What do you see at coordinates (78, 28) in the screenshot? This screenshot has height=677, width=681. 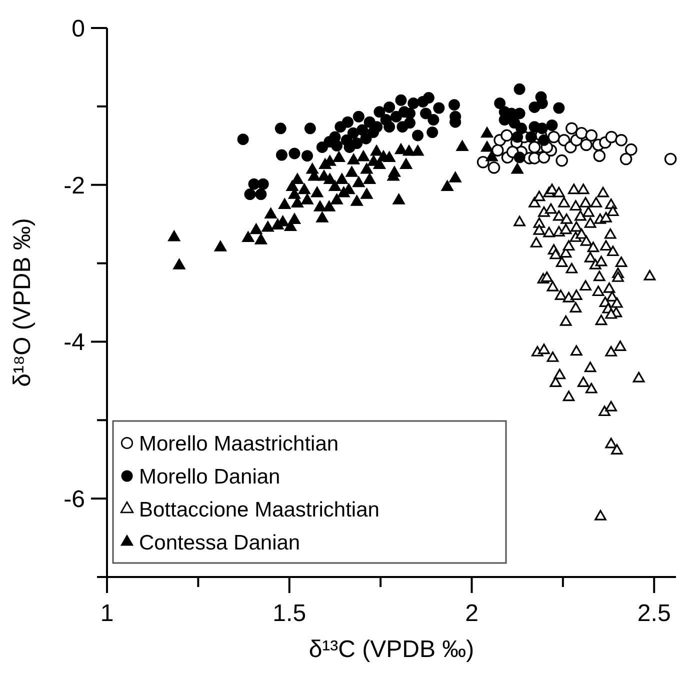 I see `y-tick-label: 0` at bounding box center [78, 28].